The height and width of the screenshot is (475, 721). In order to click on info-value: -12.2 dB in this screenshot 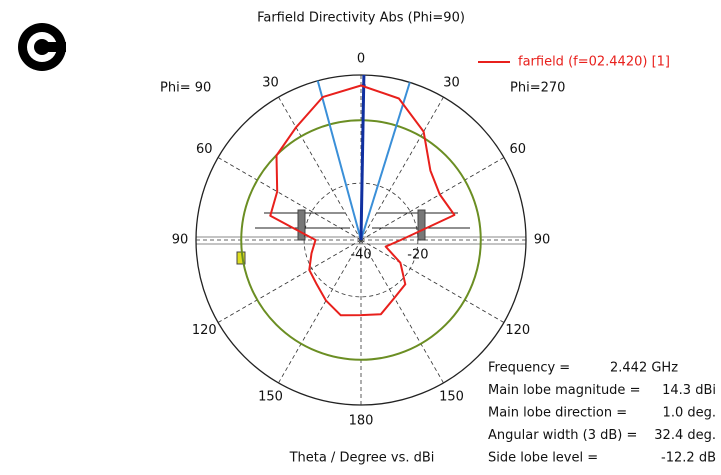, I will do `click(688, 458)`.